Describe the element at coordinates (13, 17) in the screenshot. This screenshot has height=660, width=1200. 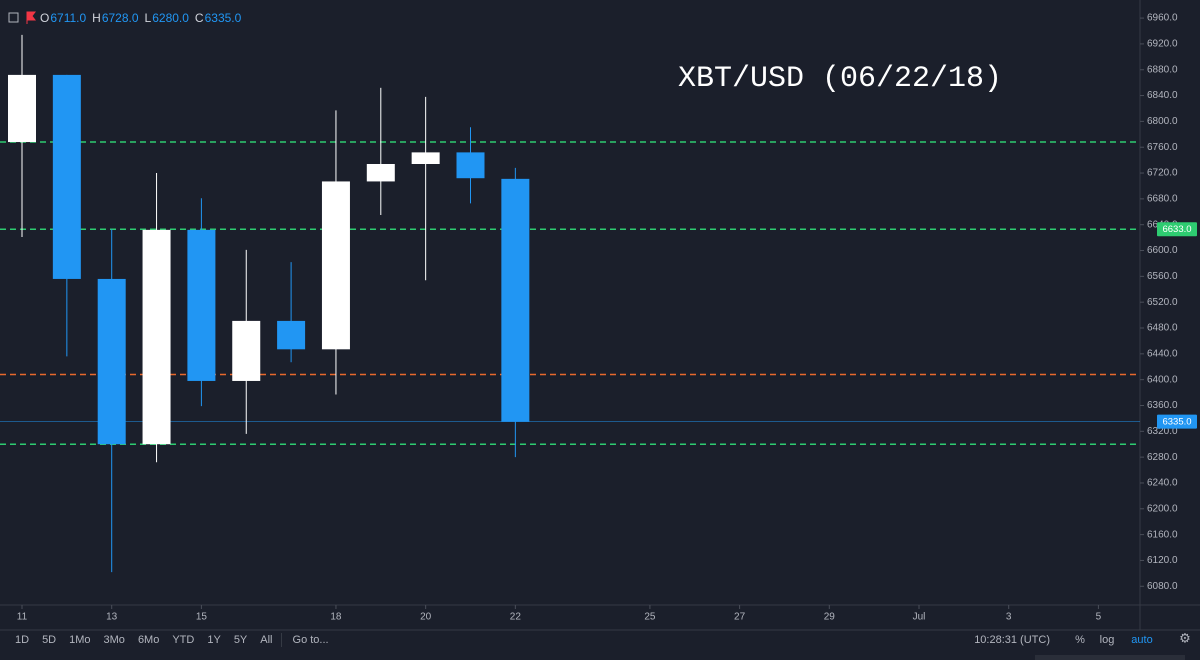
I see `collapse-icon` at that location.